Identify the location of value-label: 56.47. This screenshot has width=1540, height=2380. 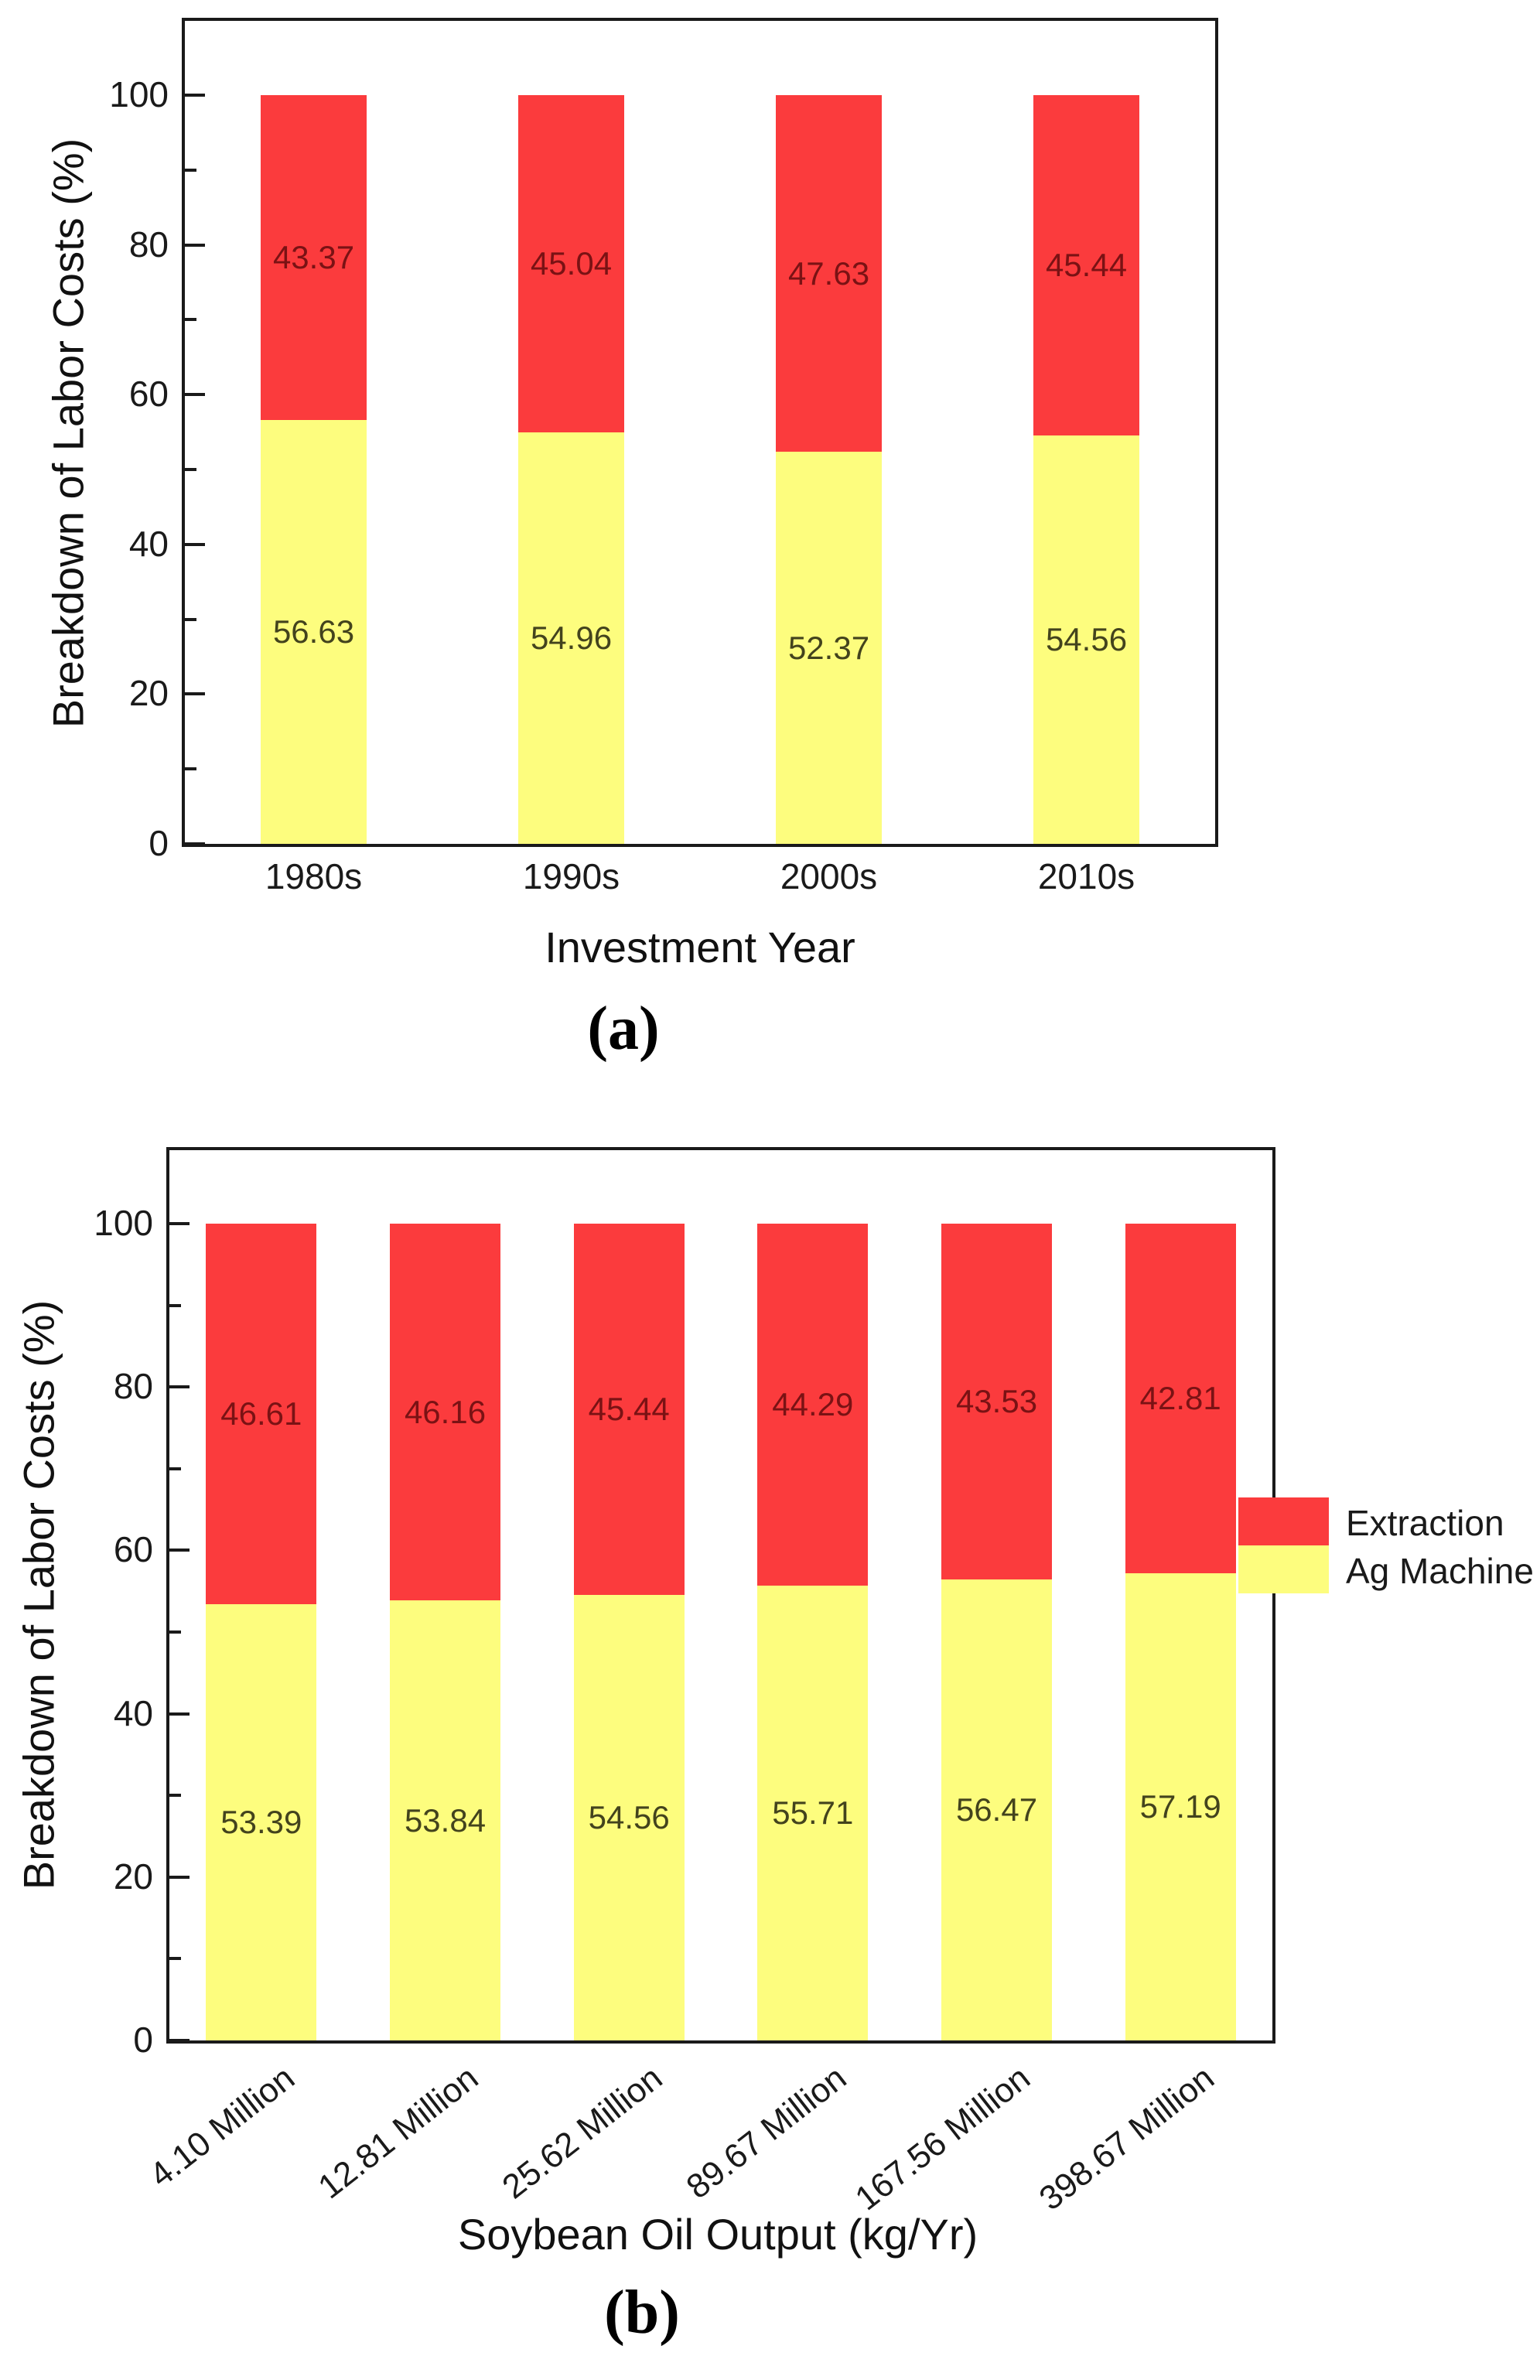
(997, 1810).